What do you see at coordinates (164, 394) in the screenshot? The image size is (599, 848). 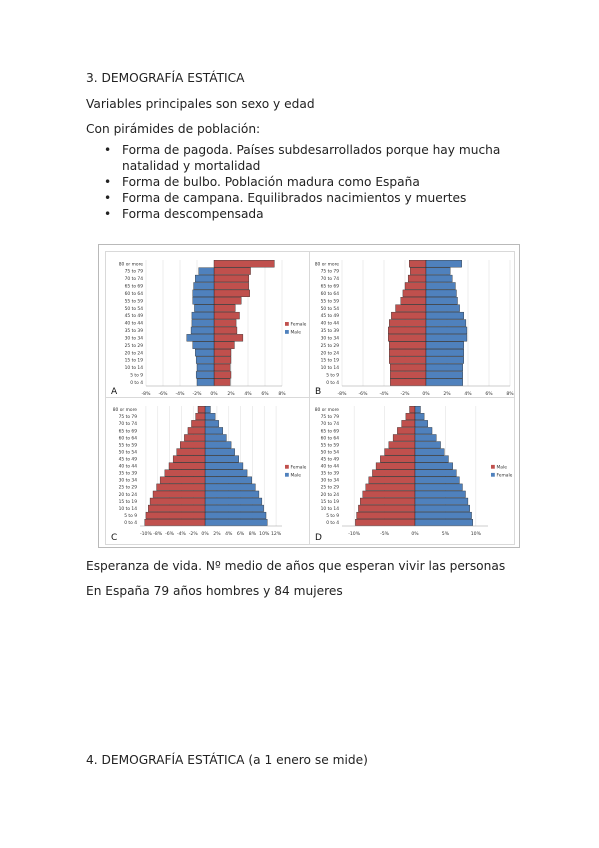 I see `x-tick-label: -6%` at bounding box center [164, 394].